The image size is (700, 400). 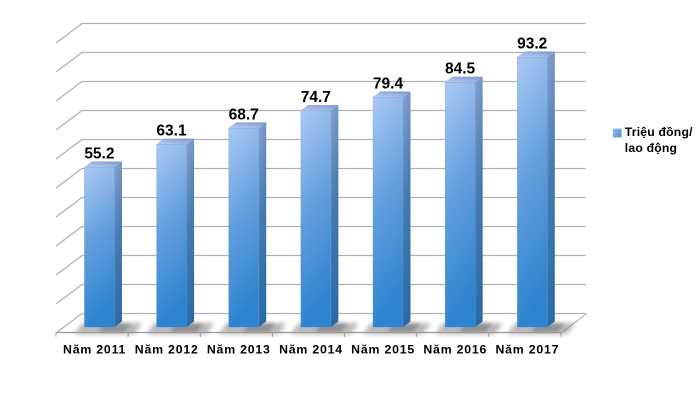 What do you see at coordinates (244, 114) in the screenshot?
I see `svg-text: 68.7` at bounding box center [244, 114].